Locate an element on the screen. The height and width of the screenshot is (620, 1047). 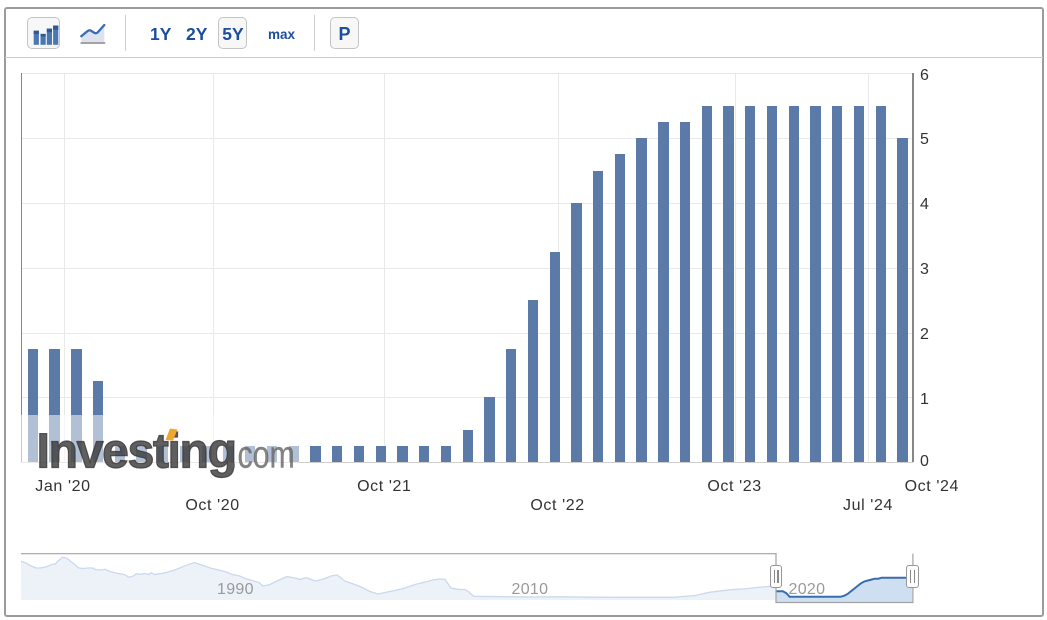
svg-text: Investing is located at coordinates (136, 451).